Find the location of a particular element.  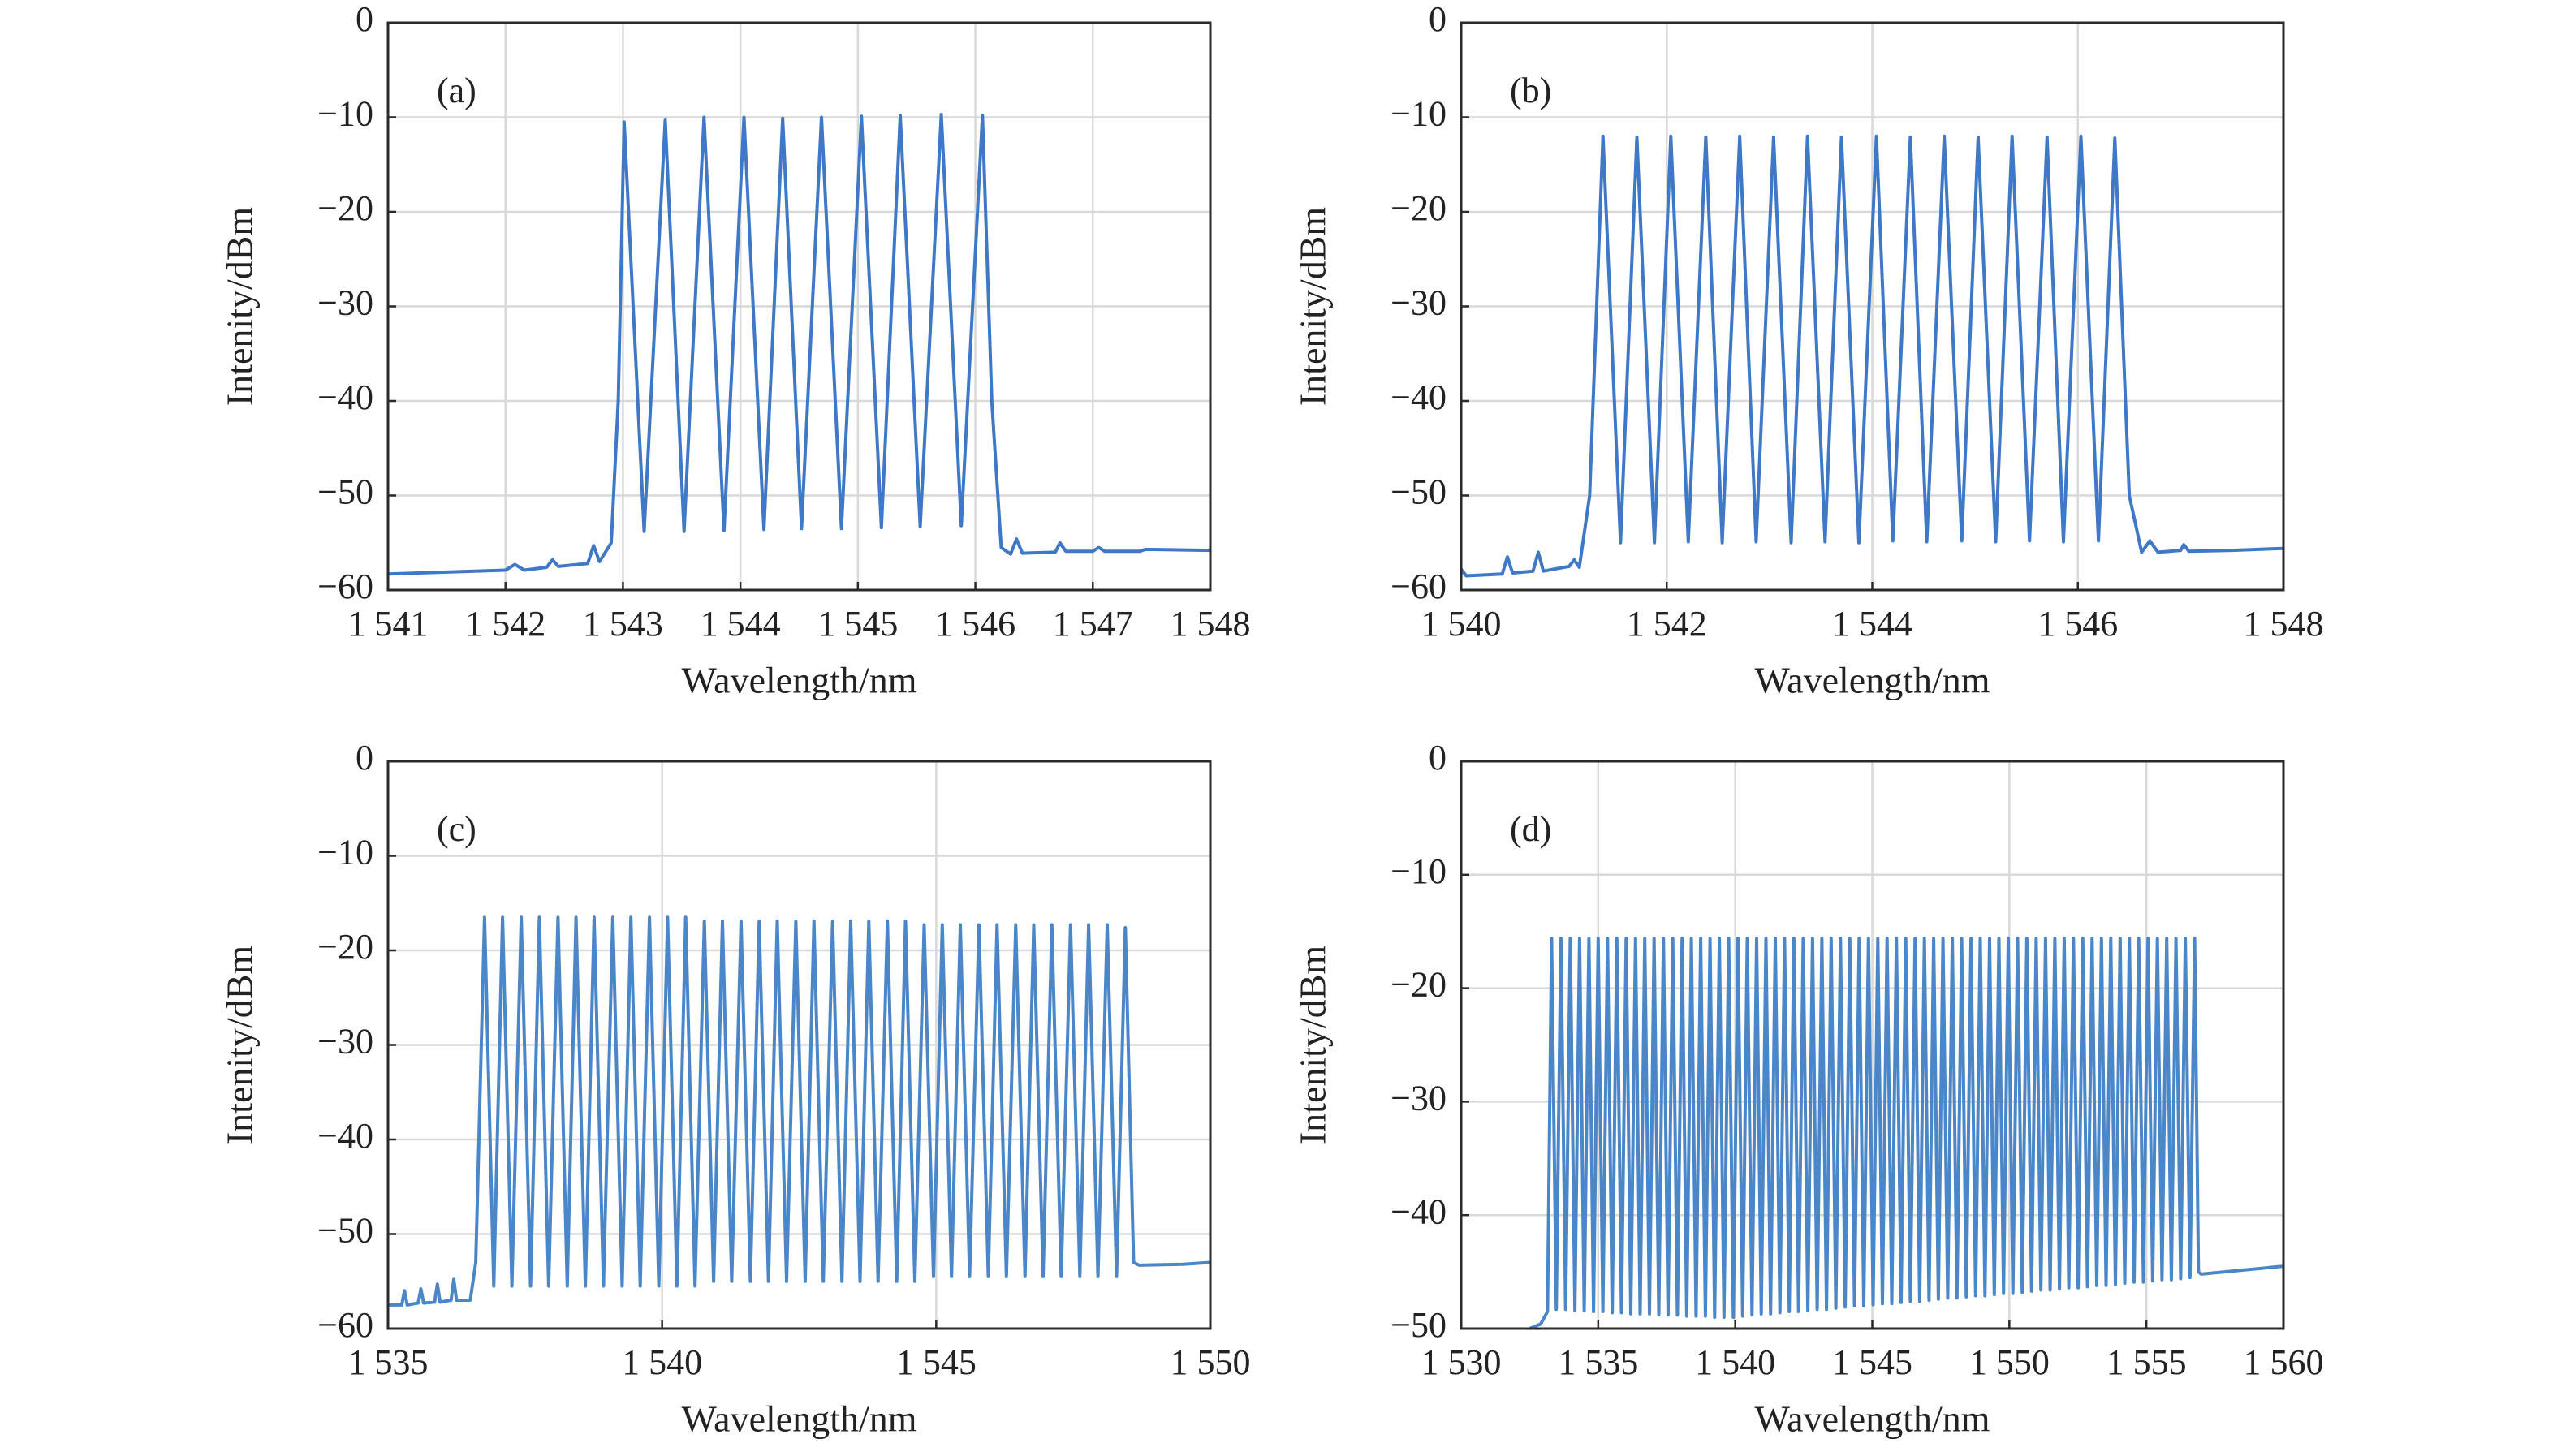

x-tick-label: 1 530 is located at coordinates (1461, 1362).